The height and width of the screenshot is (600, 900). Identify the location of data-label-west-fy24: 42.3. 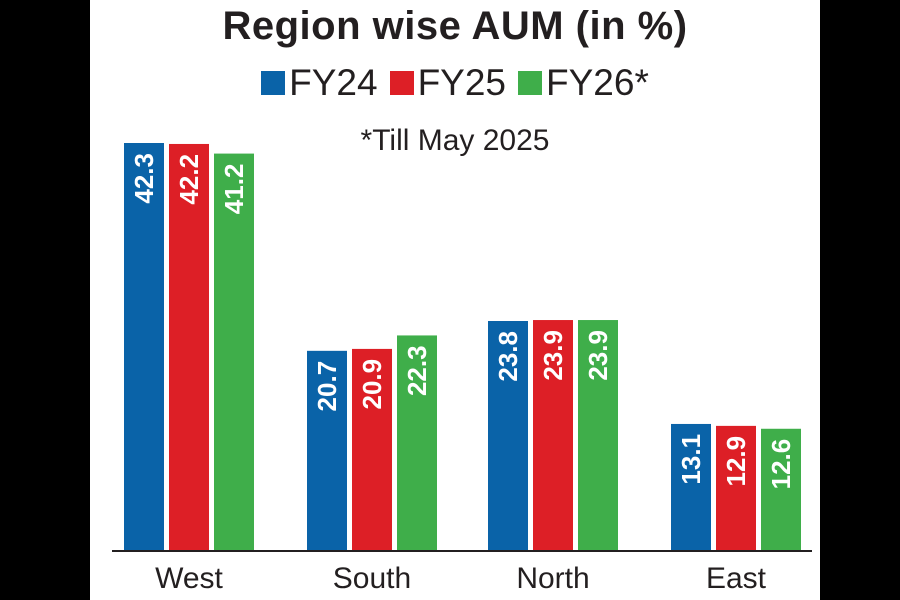
(144, 178).